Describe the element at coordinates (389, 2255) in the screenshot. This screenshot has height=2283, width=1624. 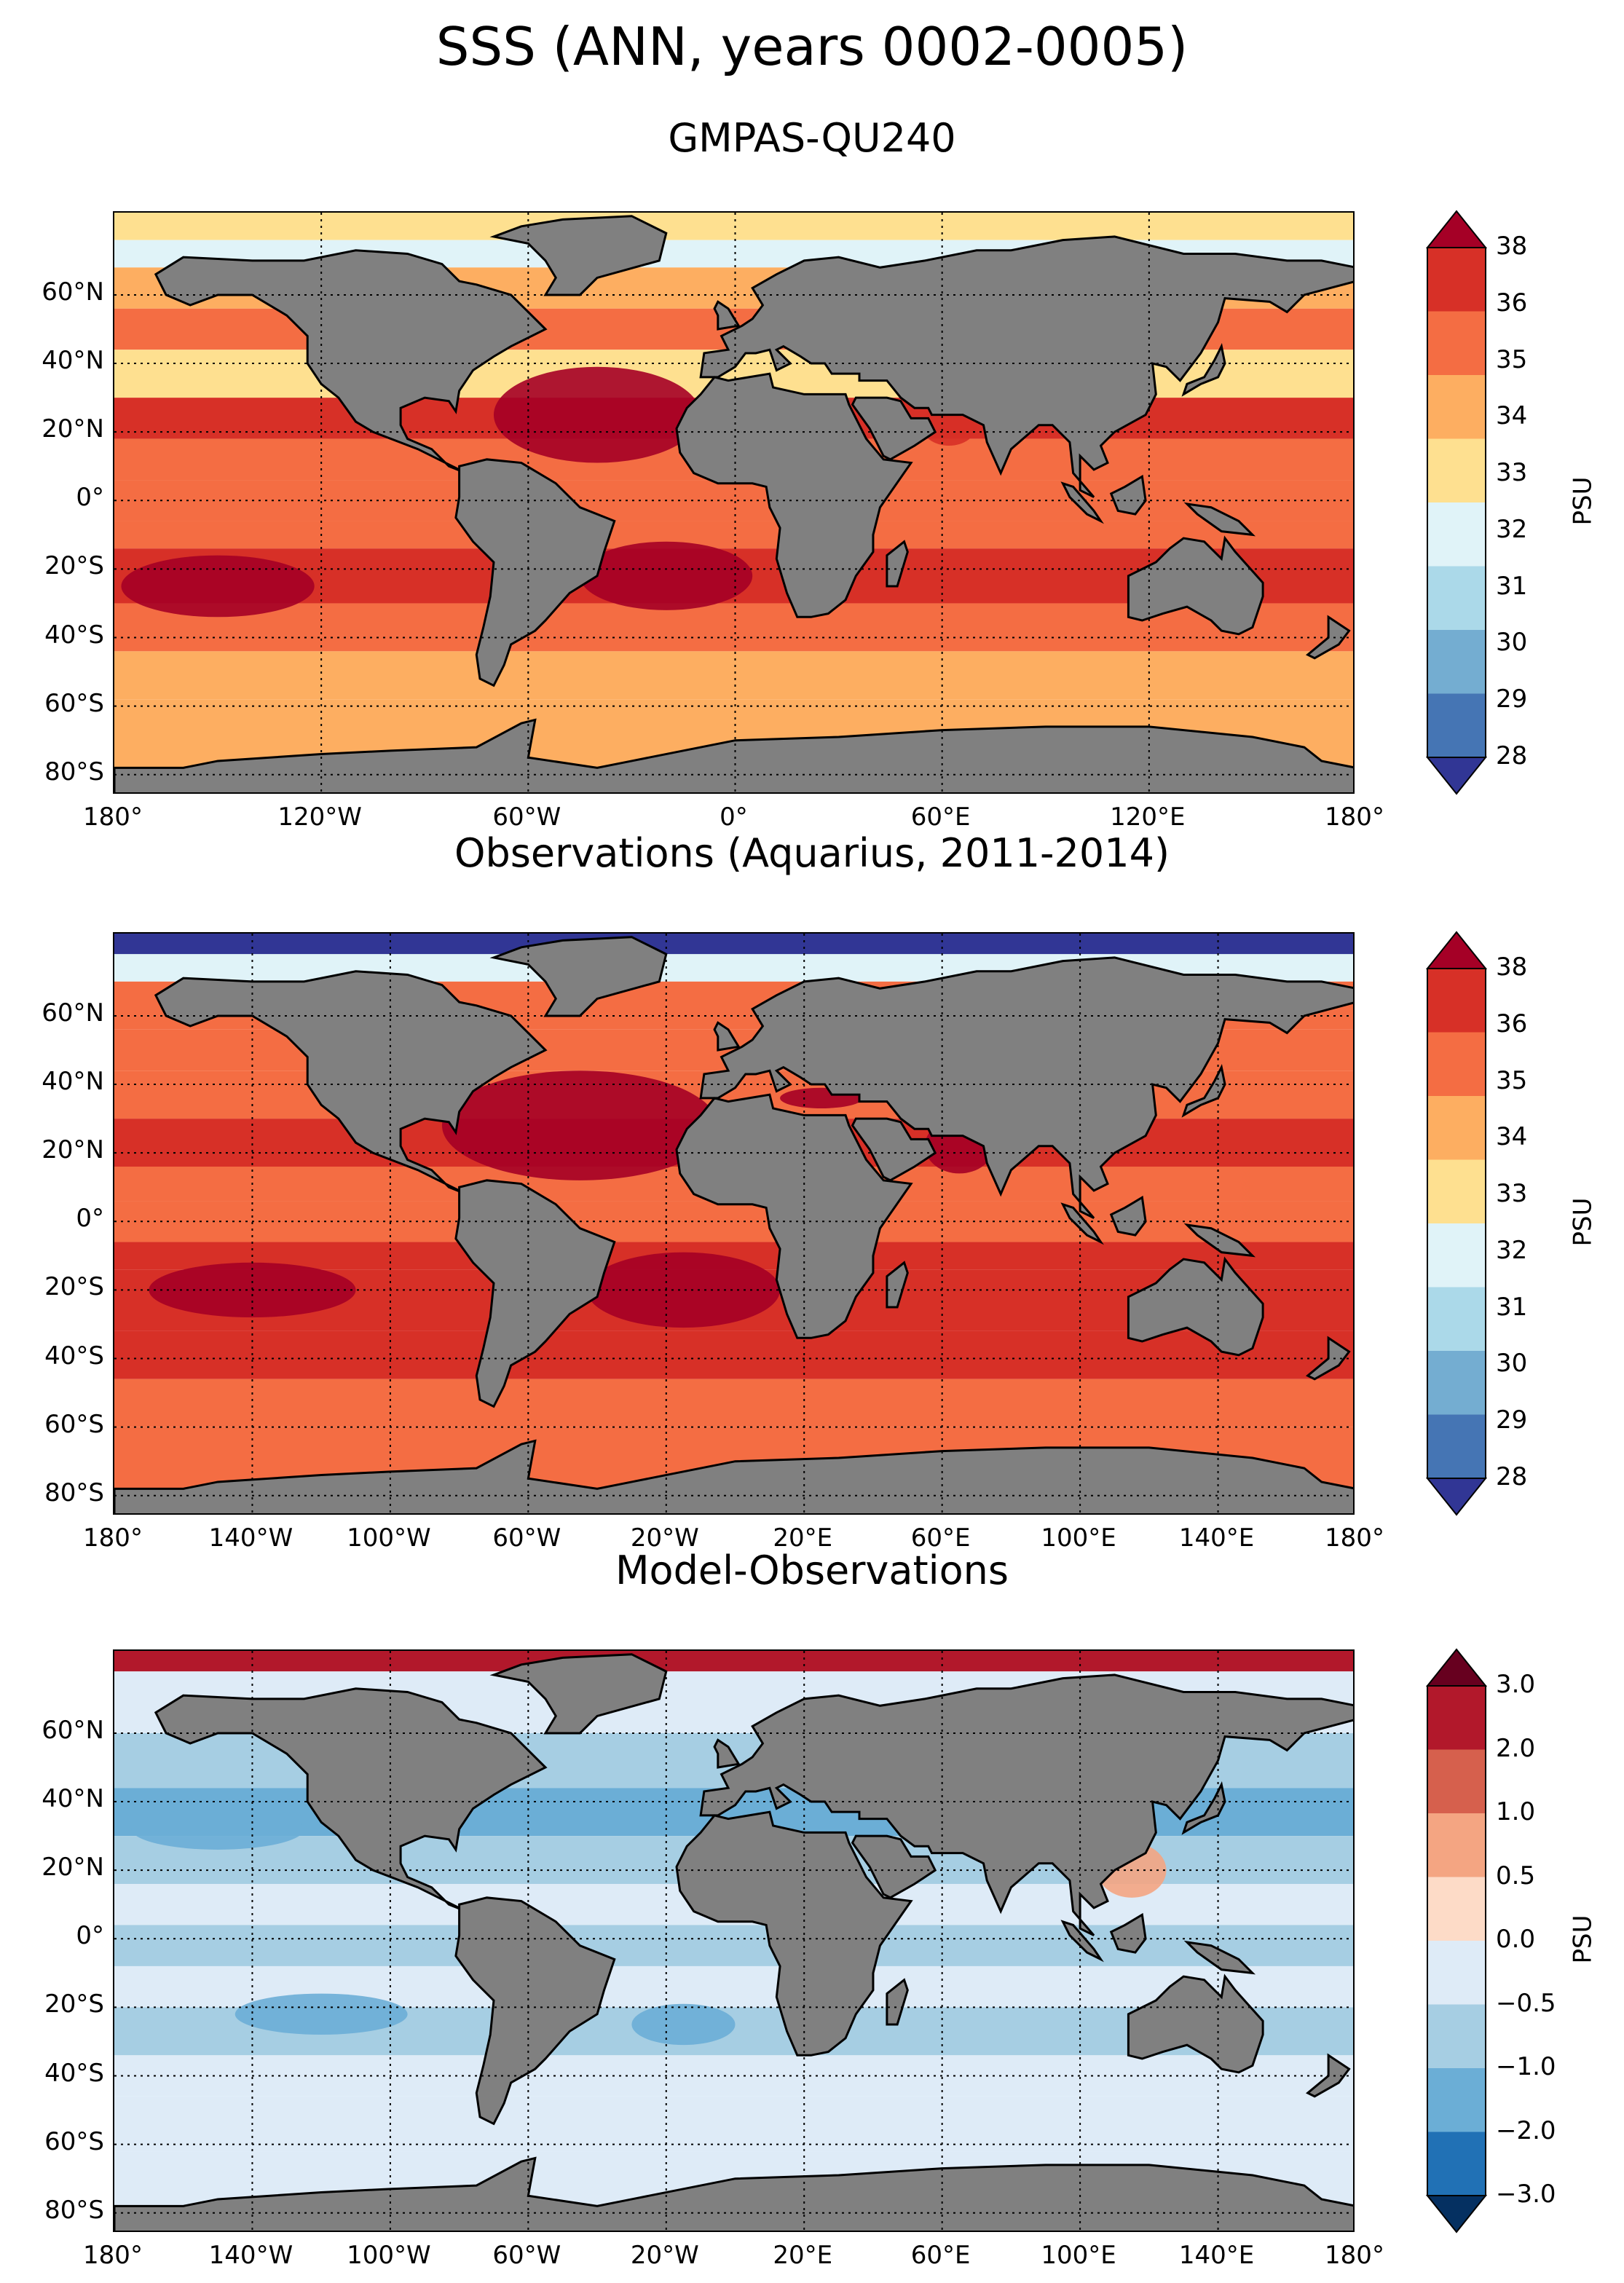
I see `lon-tick-label: 100°W` at that location.